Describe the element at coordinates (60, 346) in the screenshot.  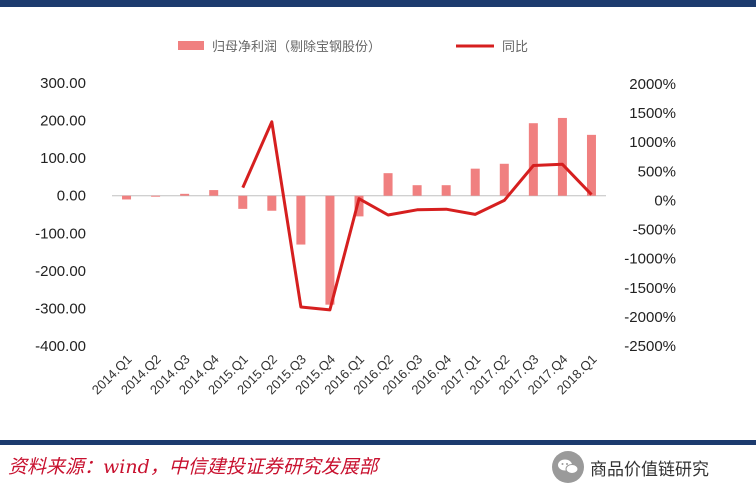
I see `left-tick-label: -400.00` at that location.